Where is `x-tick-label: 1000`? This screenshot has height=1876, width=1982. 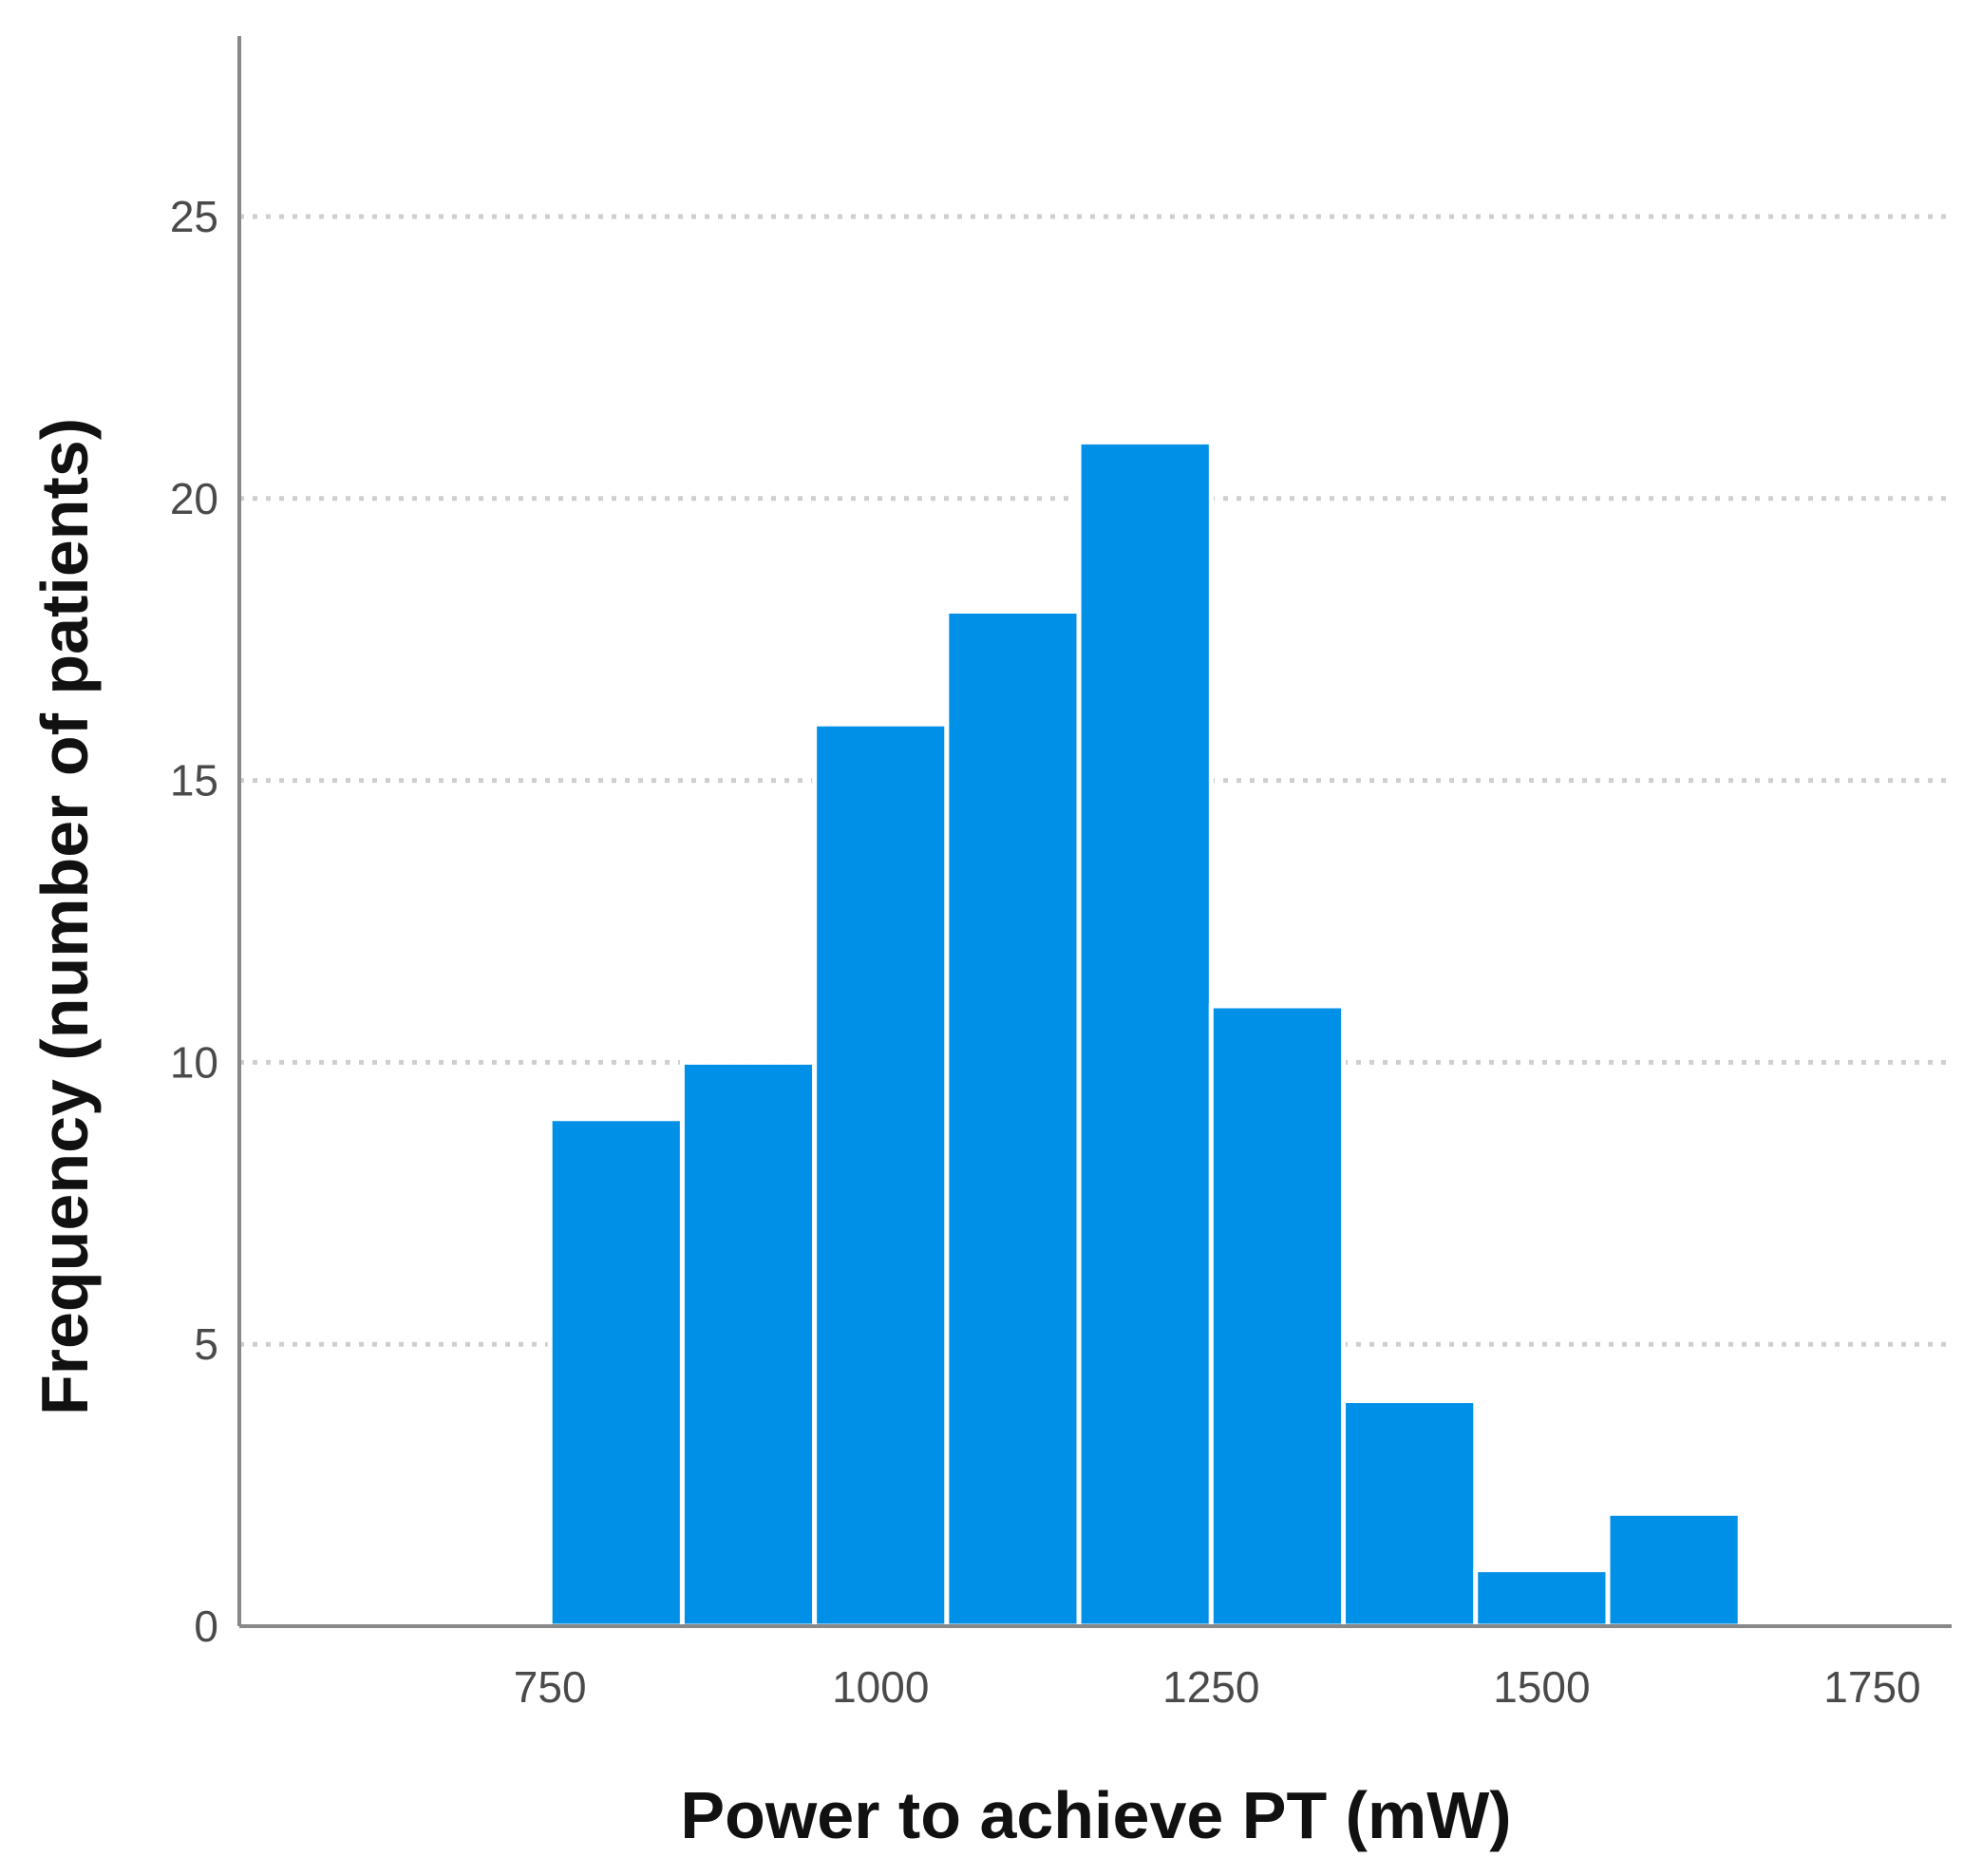 x-tick-label: 1000 is located at coordinates (880, 1687).